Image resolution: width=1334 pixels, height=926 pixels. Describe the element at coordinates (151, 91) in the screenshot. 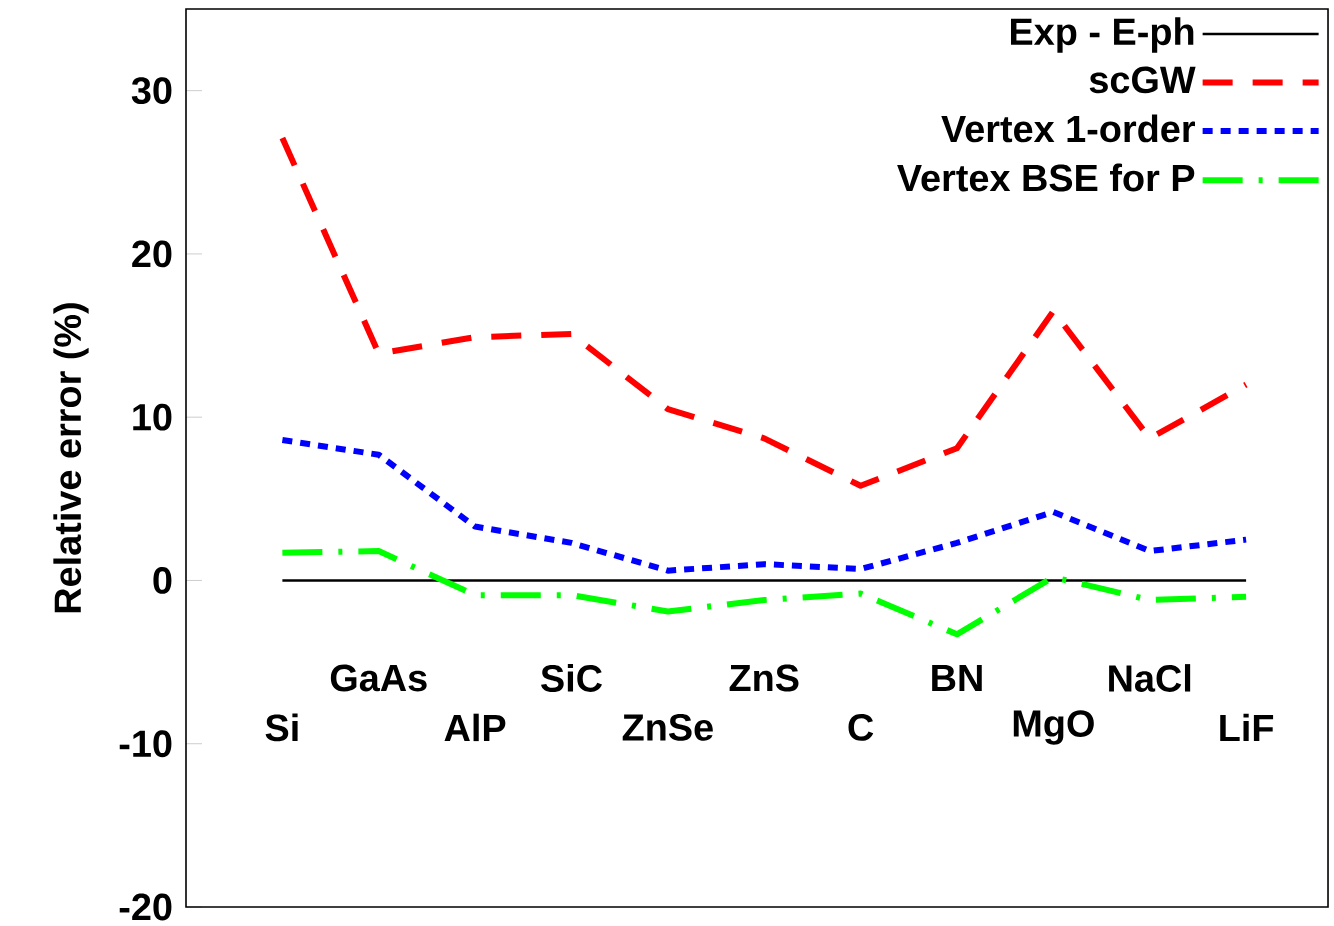

I see `y-tick-label: 30` at that location.